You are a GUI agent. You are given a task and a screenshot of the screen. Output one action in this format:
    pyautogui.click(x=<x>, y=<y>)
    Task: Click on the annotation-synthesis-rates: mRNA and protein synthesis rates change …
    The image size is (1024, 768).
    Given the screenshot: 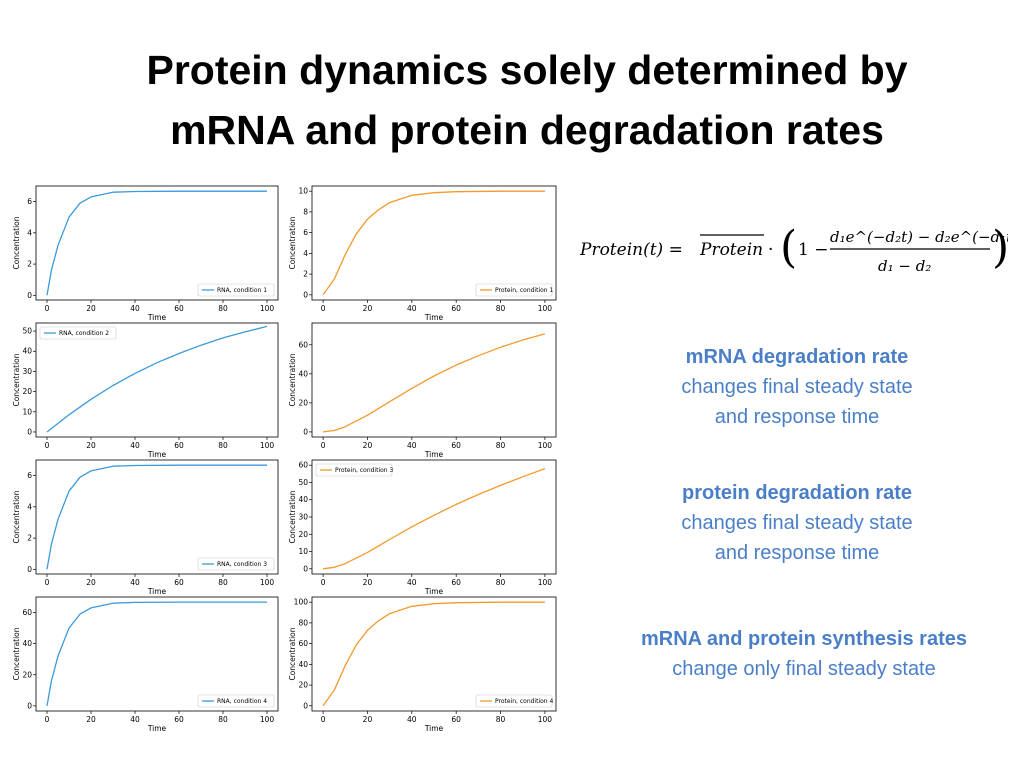 What is the action you would take?
    pyautogui.click(x=804, y=654)
    